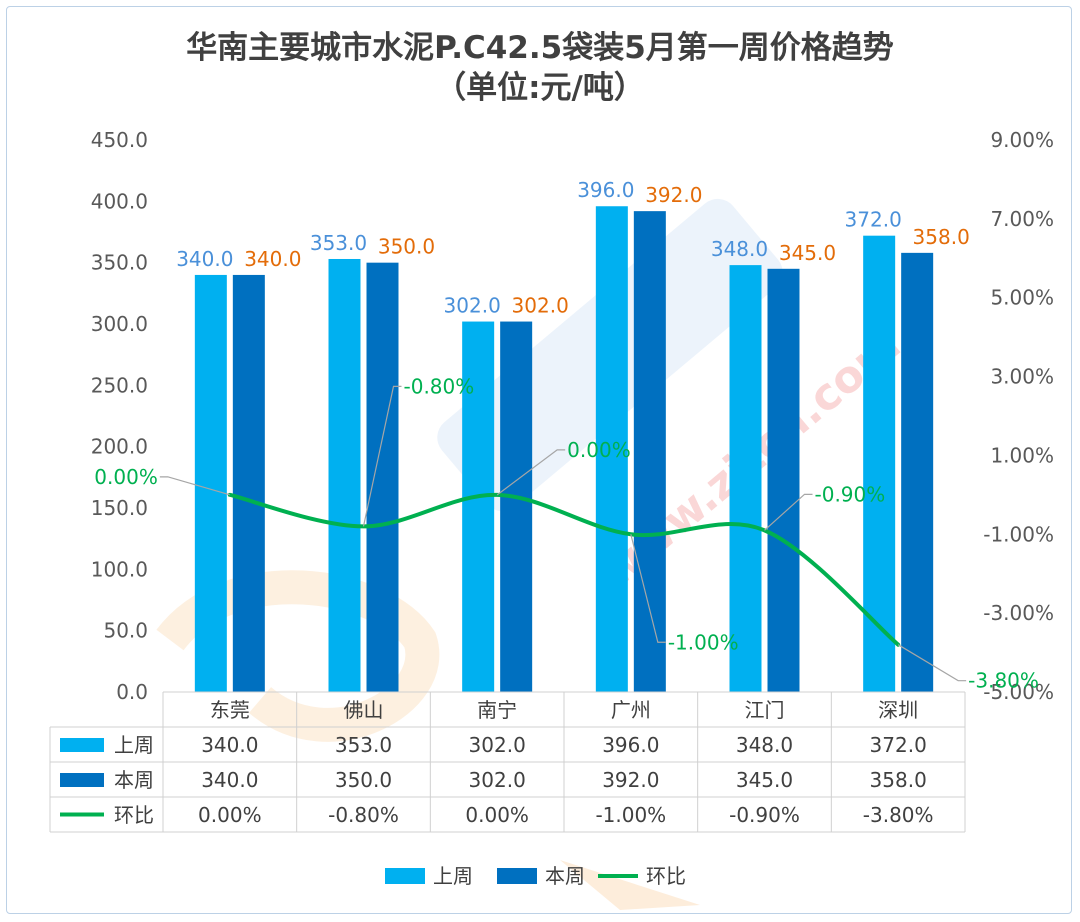  What do you see at coordinates (703, 642) in the screenshot?
I see `line-data-label: -1.00%` at bounding box center [703, 642].